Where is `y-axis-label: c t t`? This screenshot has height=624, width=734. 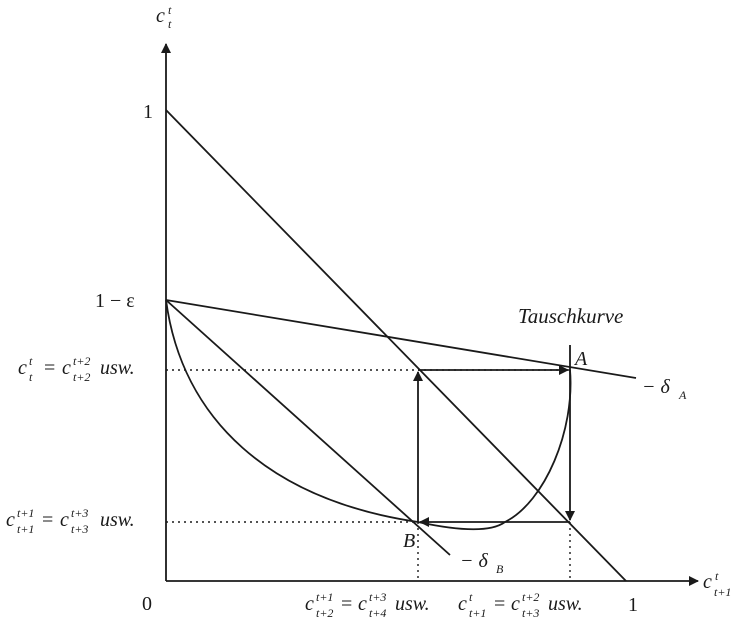 y-axis-label: c t t is located at coordinates (164, 17).